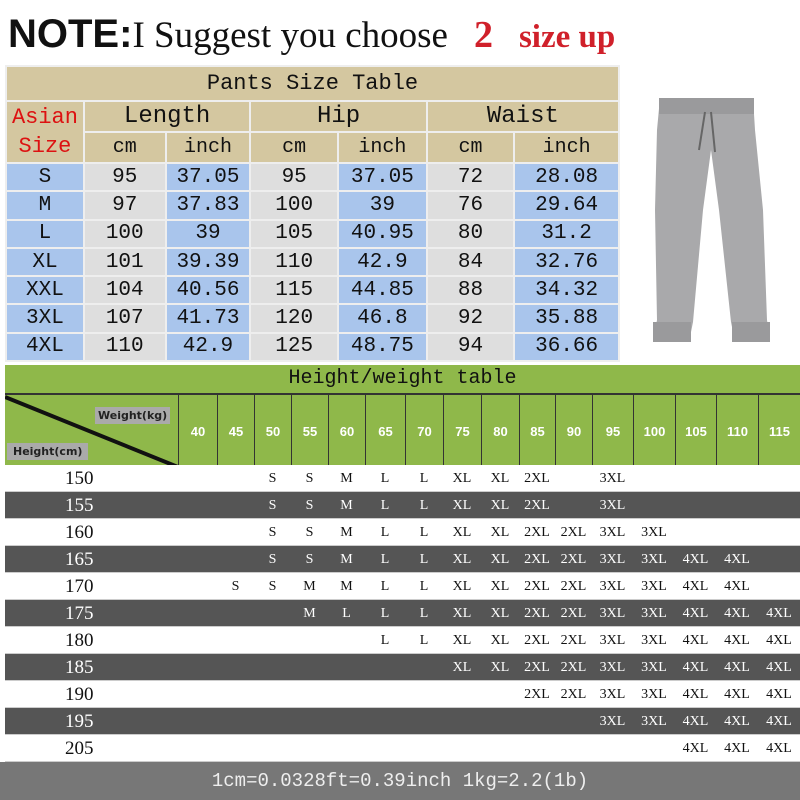 The width and height of the screenshot is (800, 800). I want to click on value-cell: 72, so click(470, 177).